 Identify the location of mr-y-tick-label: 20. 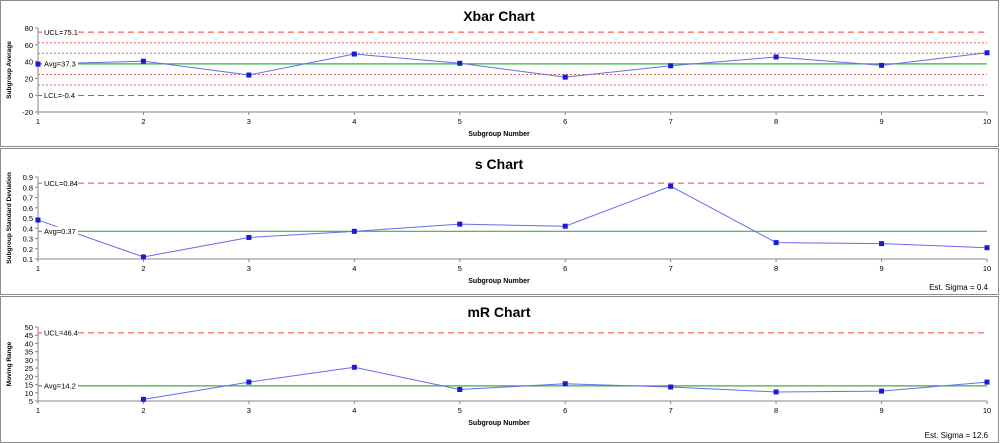
(29, 376).